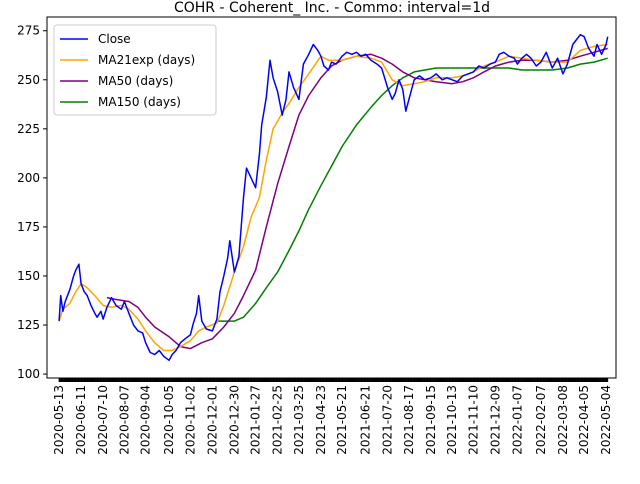  Describe the element at coordinates (28, 80) in the screenshot. I see `y-tick-label: 250` at that location.